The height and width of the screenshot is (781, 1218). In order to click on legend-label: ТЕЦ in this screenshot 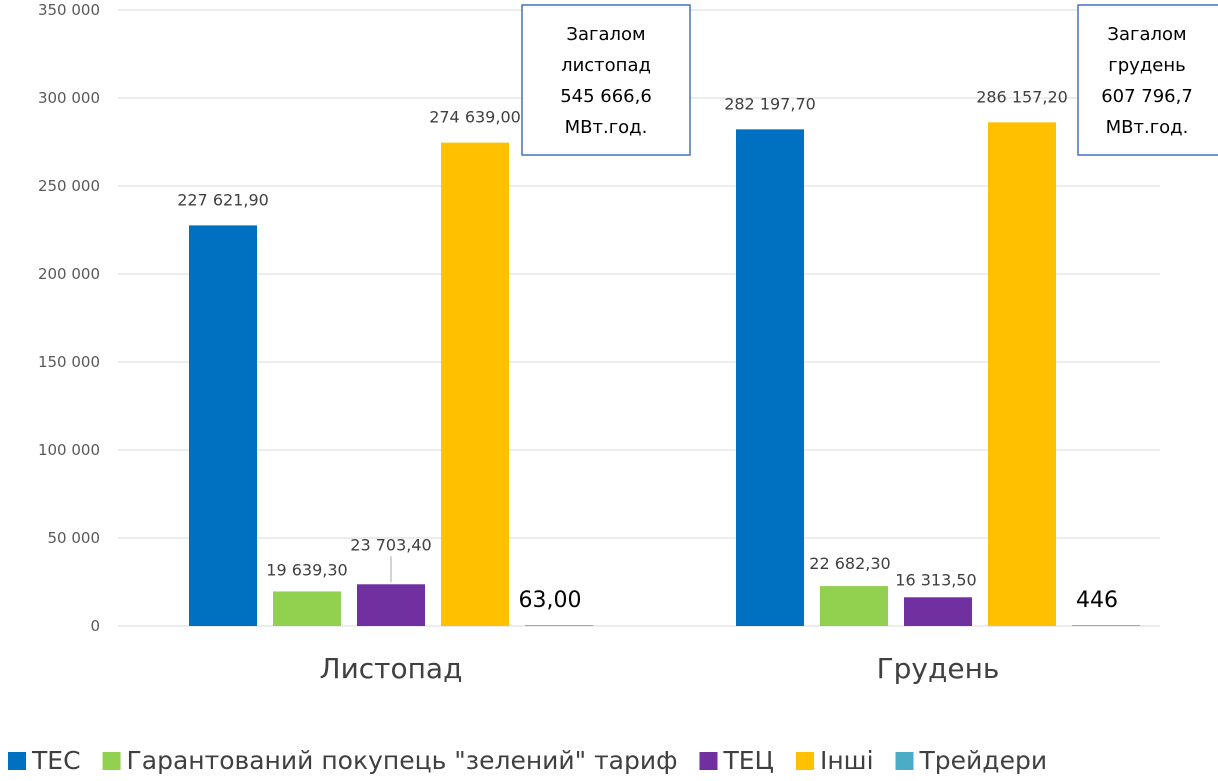, I will do `click(747, 760)`.